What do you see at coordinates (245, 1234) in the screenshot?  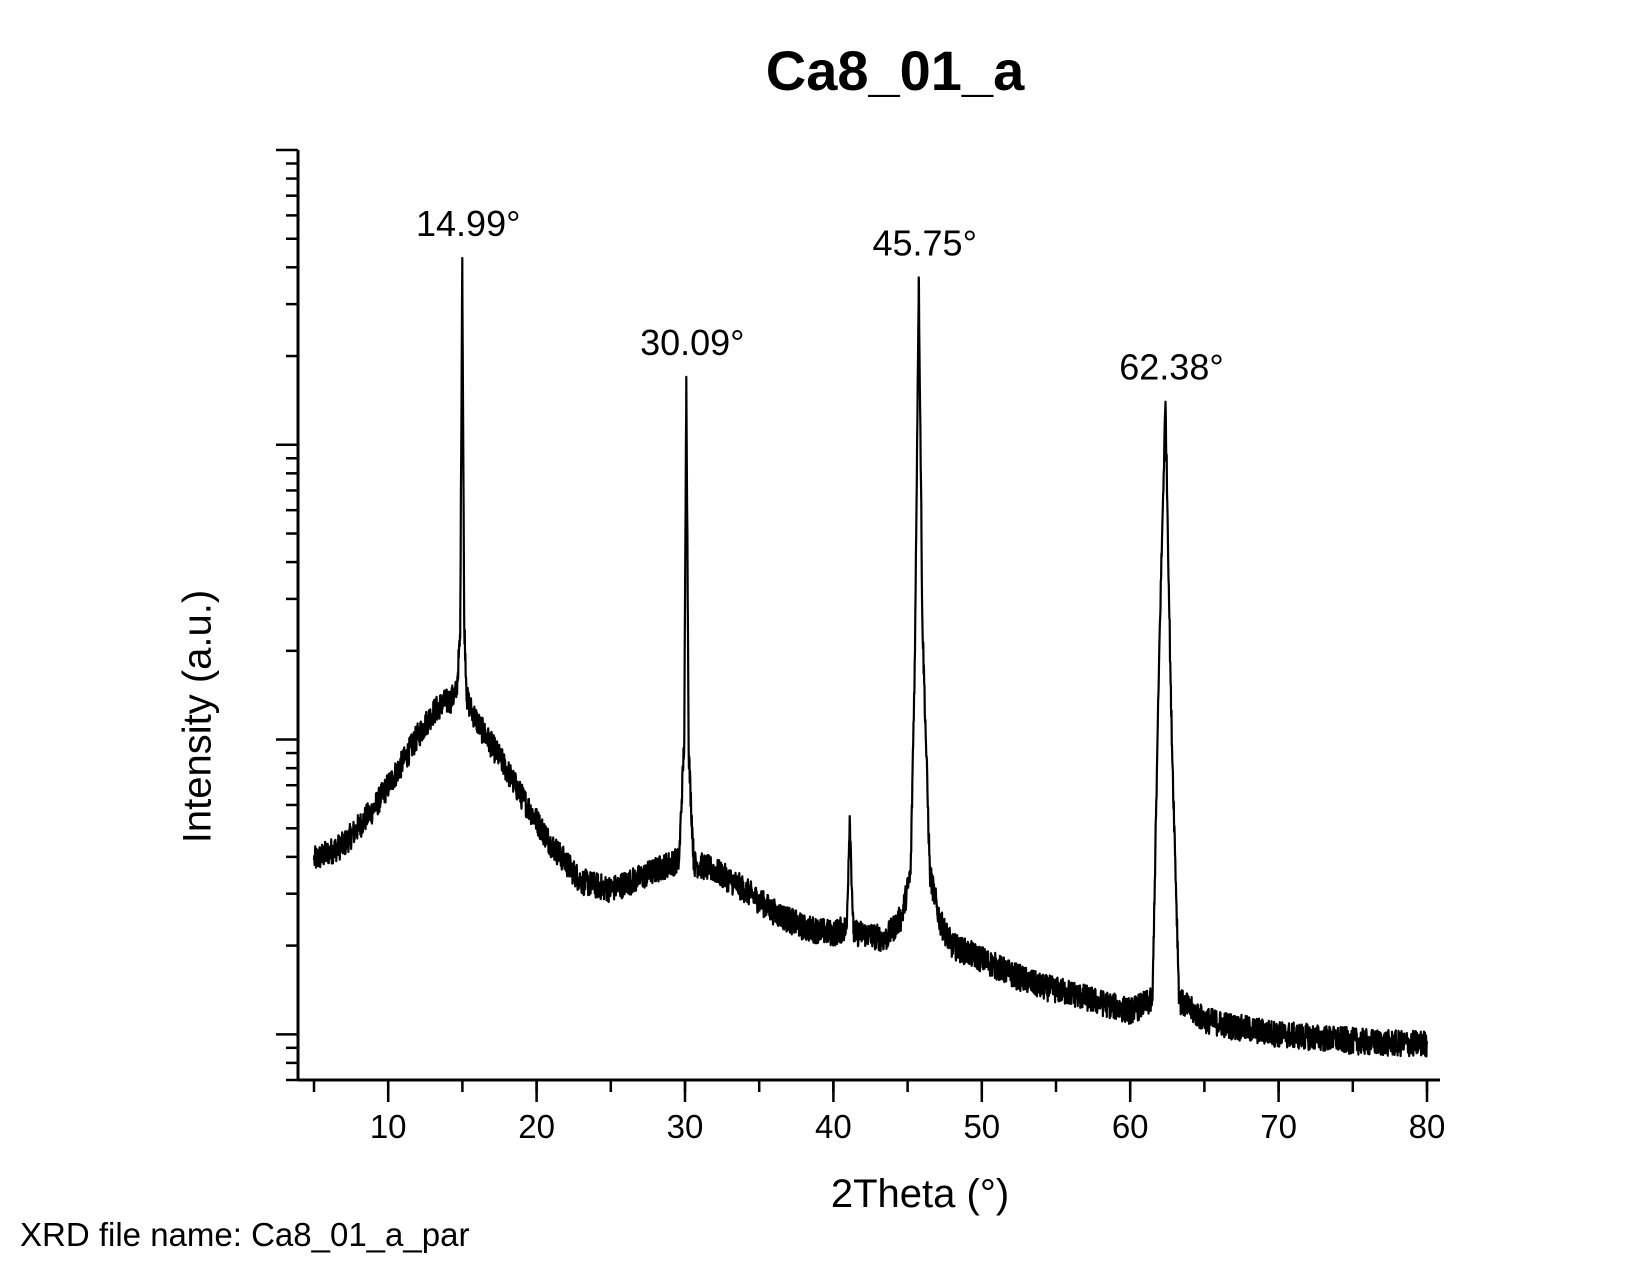 I see `xrd-file-name: XRD file name: Ca8_01_a_par` at bounding box center [245, 1234].